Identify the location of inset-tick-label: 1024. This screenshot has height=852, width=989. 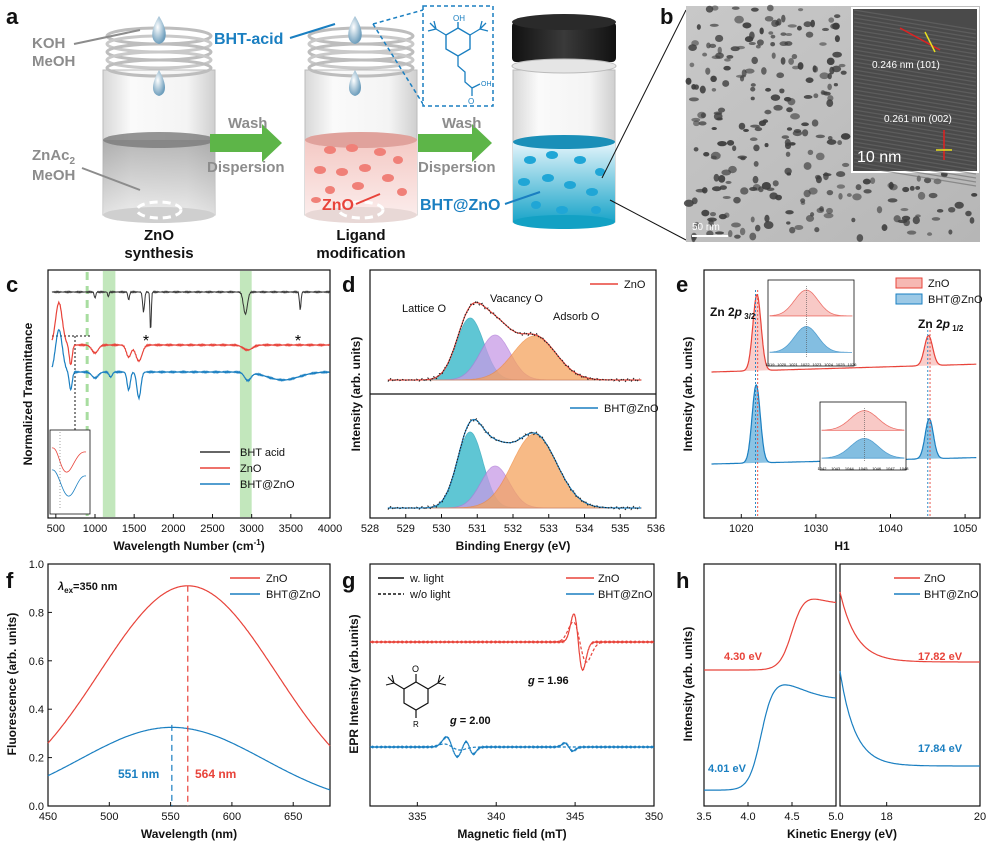
(829, 364).